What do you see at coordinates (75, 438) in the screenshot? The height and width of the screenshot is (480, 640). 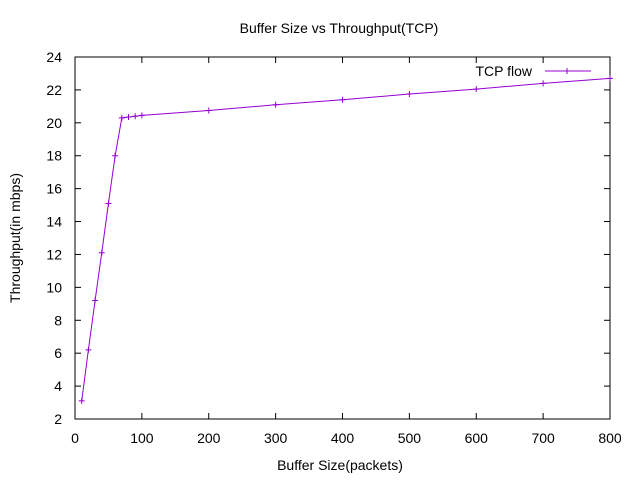 I see `x-tick-label: 0` at bounding box center [75, 438].